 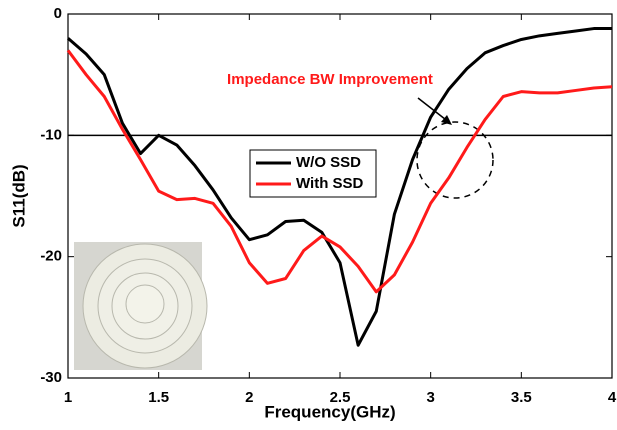 I want to click on x-tick-label: 3.5, so click(x=521, y=397).